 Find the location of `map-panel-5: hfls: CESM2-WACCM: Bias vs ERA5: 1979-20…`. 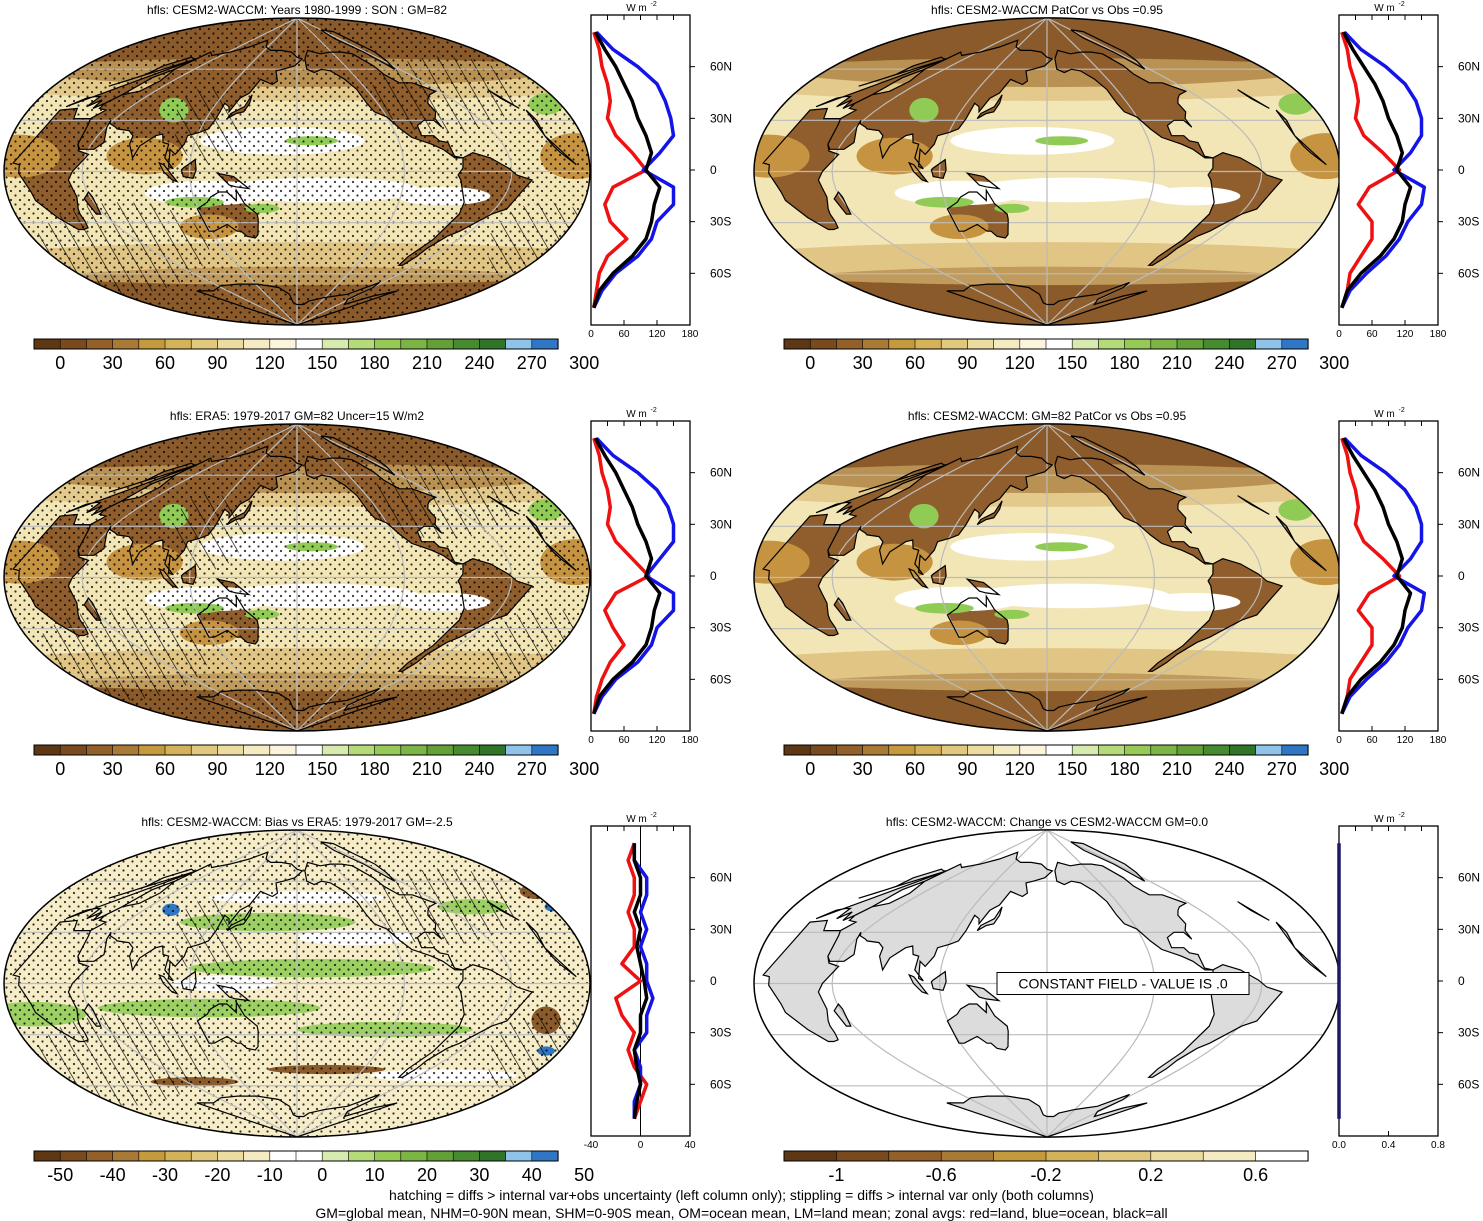

map-panel-5: hfls: CESM2-WACCM: Bias vs ERA5: 1979-20… is located at coordinates (297, 976).